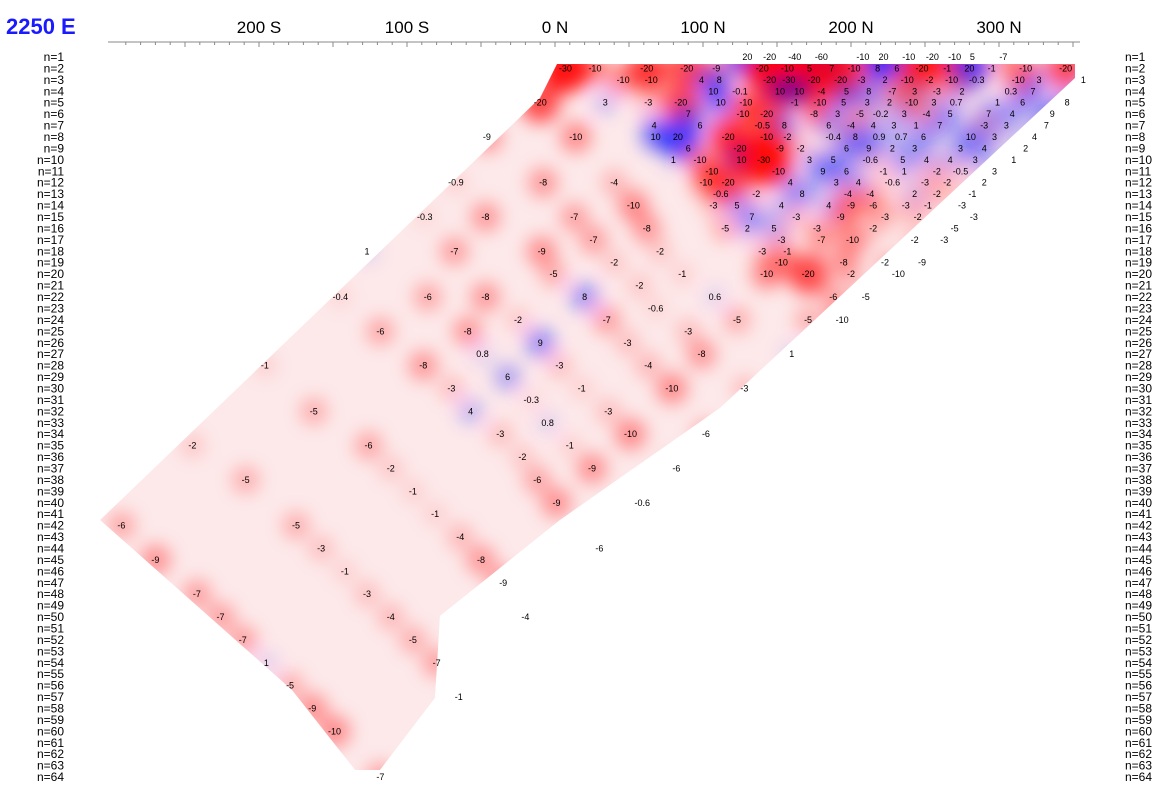 The width and height of the screenshot is (1164, 800). Describe the element at coordinates (54, 148) in the screenshot. I see `y-label-left: n=9` at that location.